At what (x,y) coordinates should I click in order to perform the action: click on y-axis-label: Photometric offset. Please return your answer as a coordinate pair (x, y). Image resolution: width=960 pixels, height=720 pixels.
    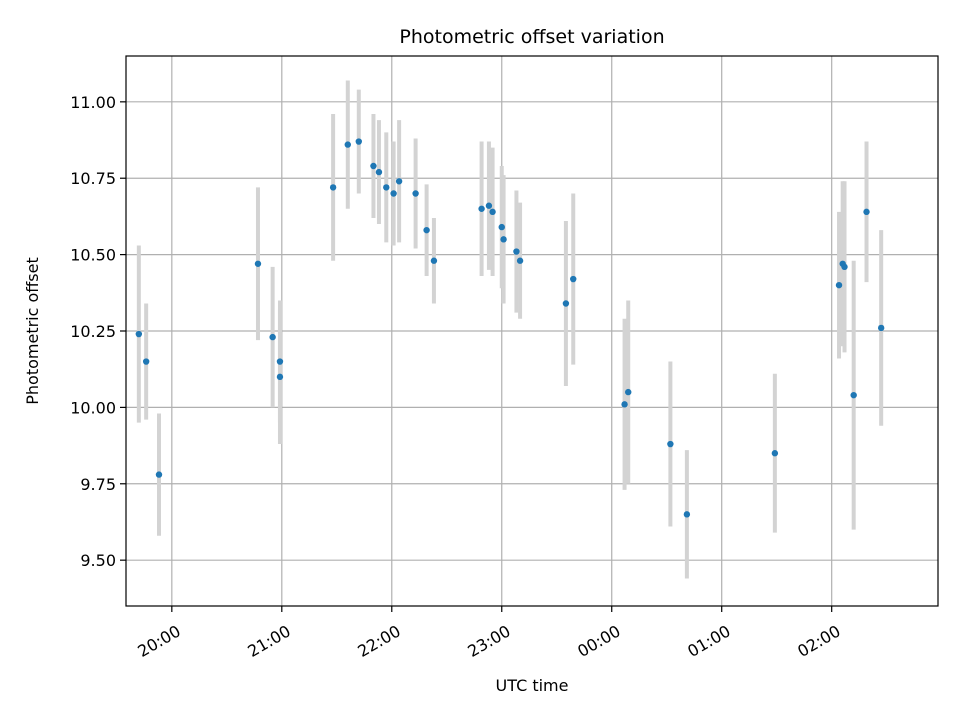
    Looking at the image, I should click on (32, 331).